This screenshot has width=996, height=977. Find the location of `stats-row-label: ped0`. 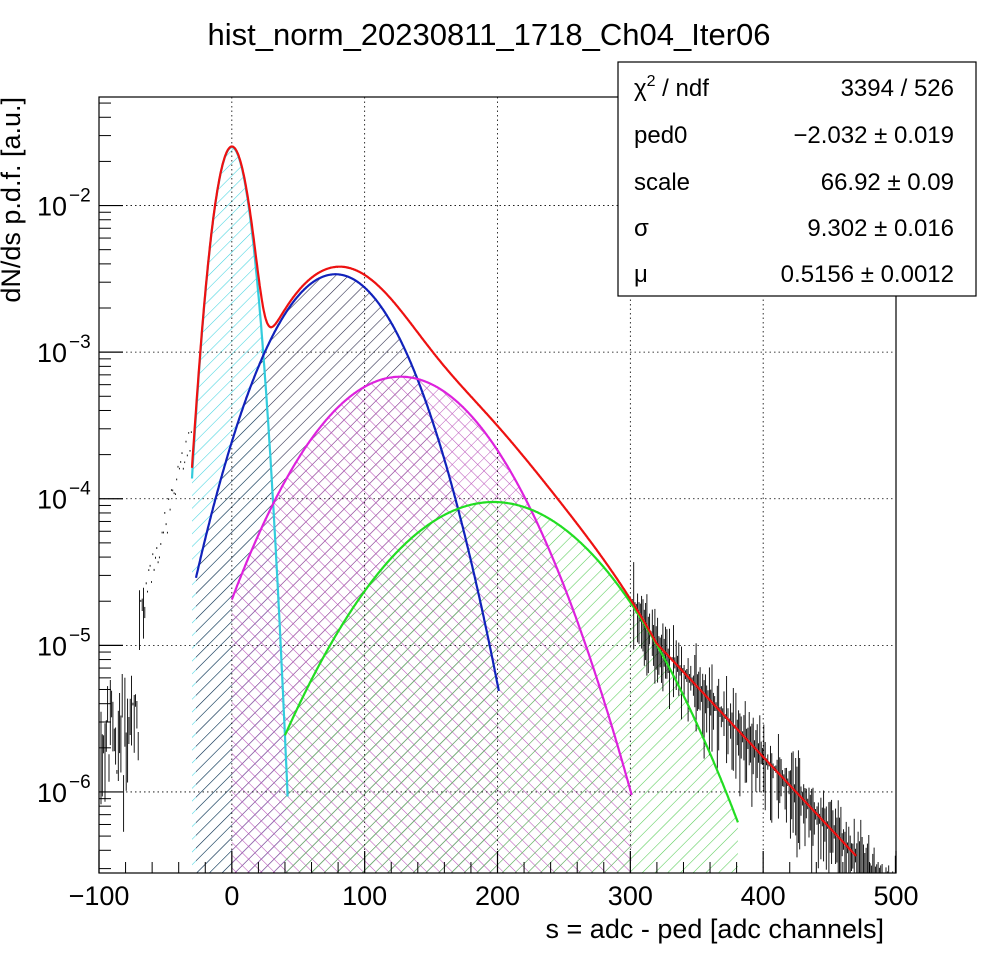

stats-row-label: ped0 is located at coordinates (660, 135).